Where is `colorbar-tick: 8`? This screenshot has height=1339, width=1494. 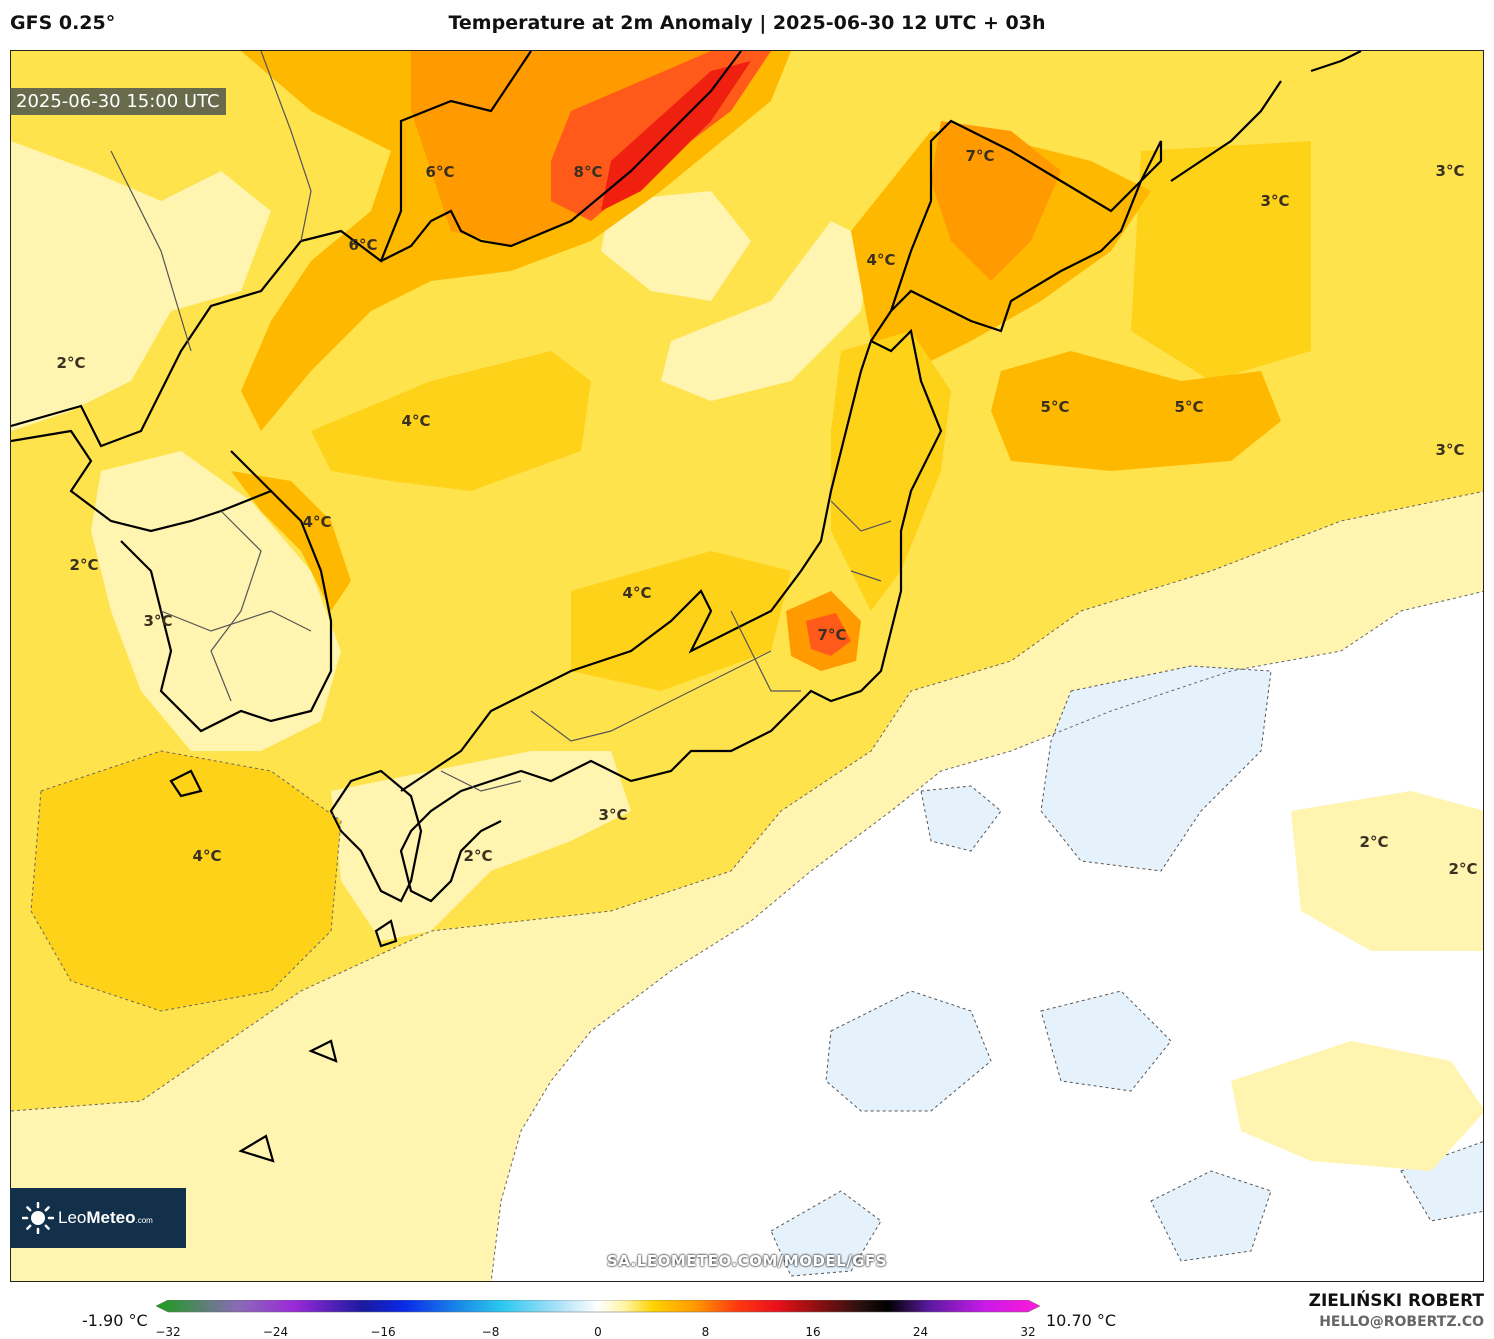
colorbar-tick: 8 is located at coordinates (705, 1332).